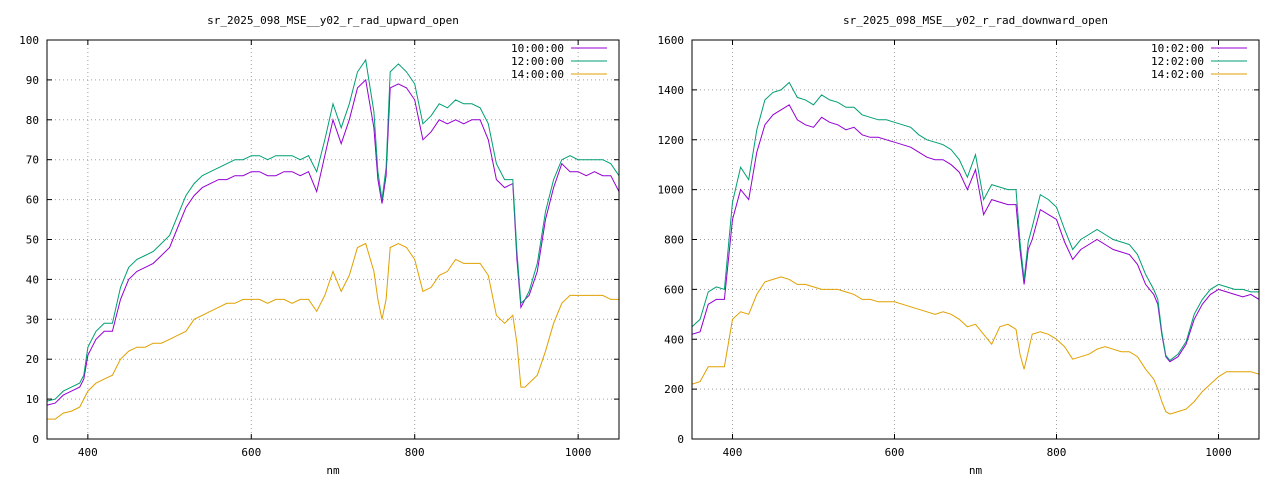 The image size is (1280, 480). I want to click on y-tick-label: 40, so click(32, 279).